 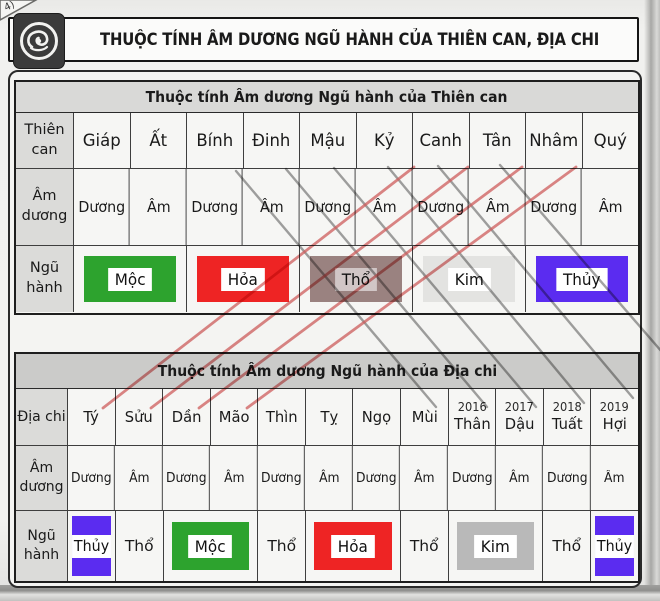 I want to click on thien-can-cell: Kỷ, so click(x=385, y=140).